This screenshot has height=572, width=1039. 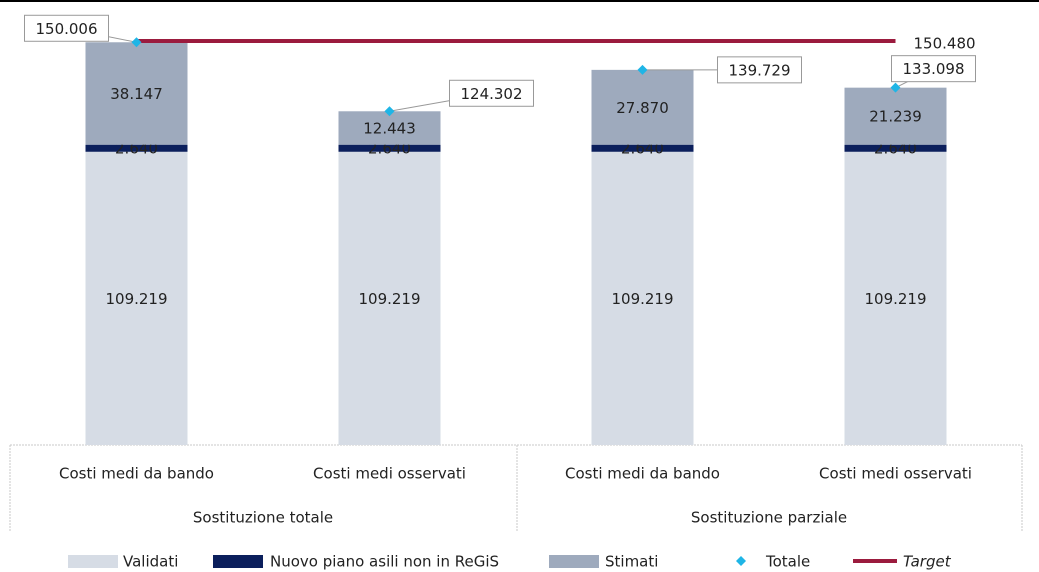 I want to click on target-label: 150.480, so click(x=945, y=44).